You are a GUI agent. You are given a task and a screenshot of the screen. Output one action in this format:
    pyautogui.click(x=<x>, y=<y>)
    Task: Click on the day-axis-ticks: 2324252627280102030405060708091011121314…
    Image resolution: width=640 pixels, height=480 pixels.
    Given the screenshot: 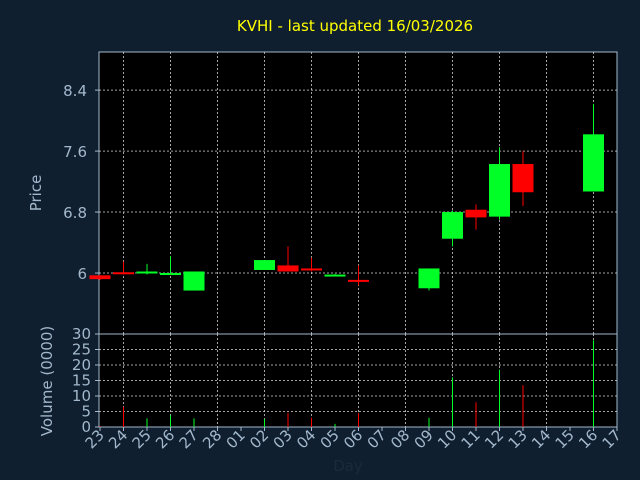 What is the action you would take?
    pyautogui.click(x=353, y=439)
    